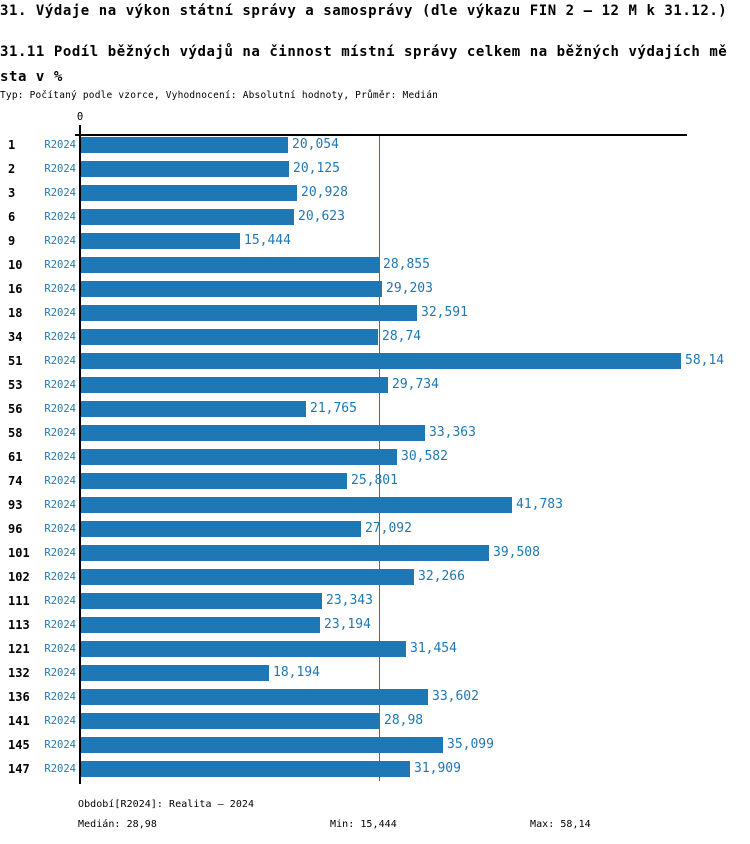  I want to click on footer-min-label: Min: 15,444, so click(363, 824).